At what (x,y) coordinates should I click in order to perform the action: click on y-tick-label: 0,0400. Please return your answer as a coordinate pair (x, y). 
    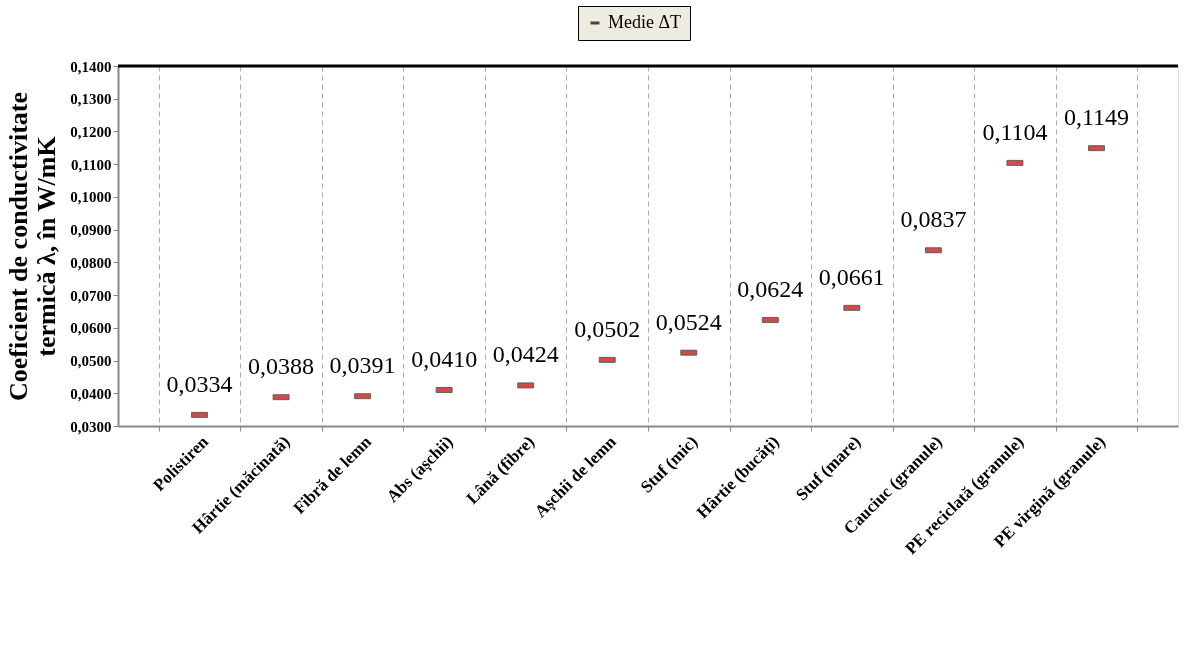
    Looking at the image, I should click on (91, 393).